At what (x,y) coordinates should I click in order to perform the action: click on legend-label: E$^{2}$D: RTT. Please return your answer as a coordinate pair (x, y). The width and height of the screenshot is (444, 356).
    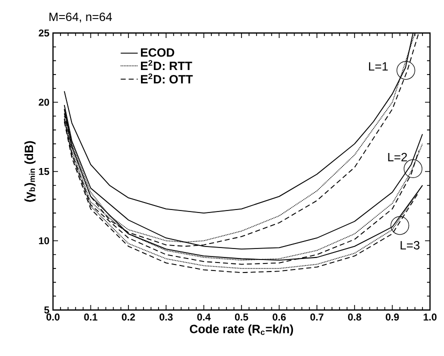
    Looking at the image, I should click on (166, 65).